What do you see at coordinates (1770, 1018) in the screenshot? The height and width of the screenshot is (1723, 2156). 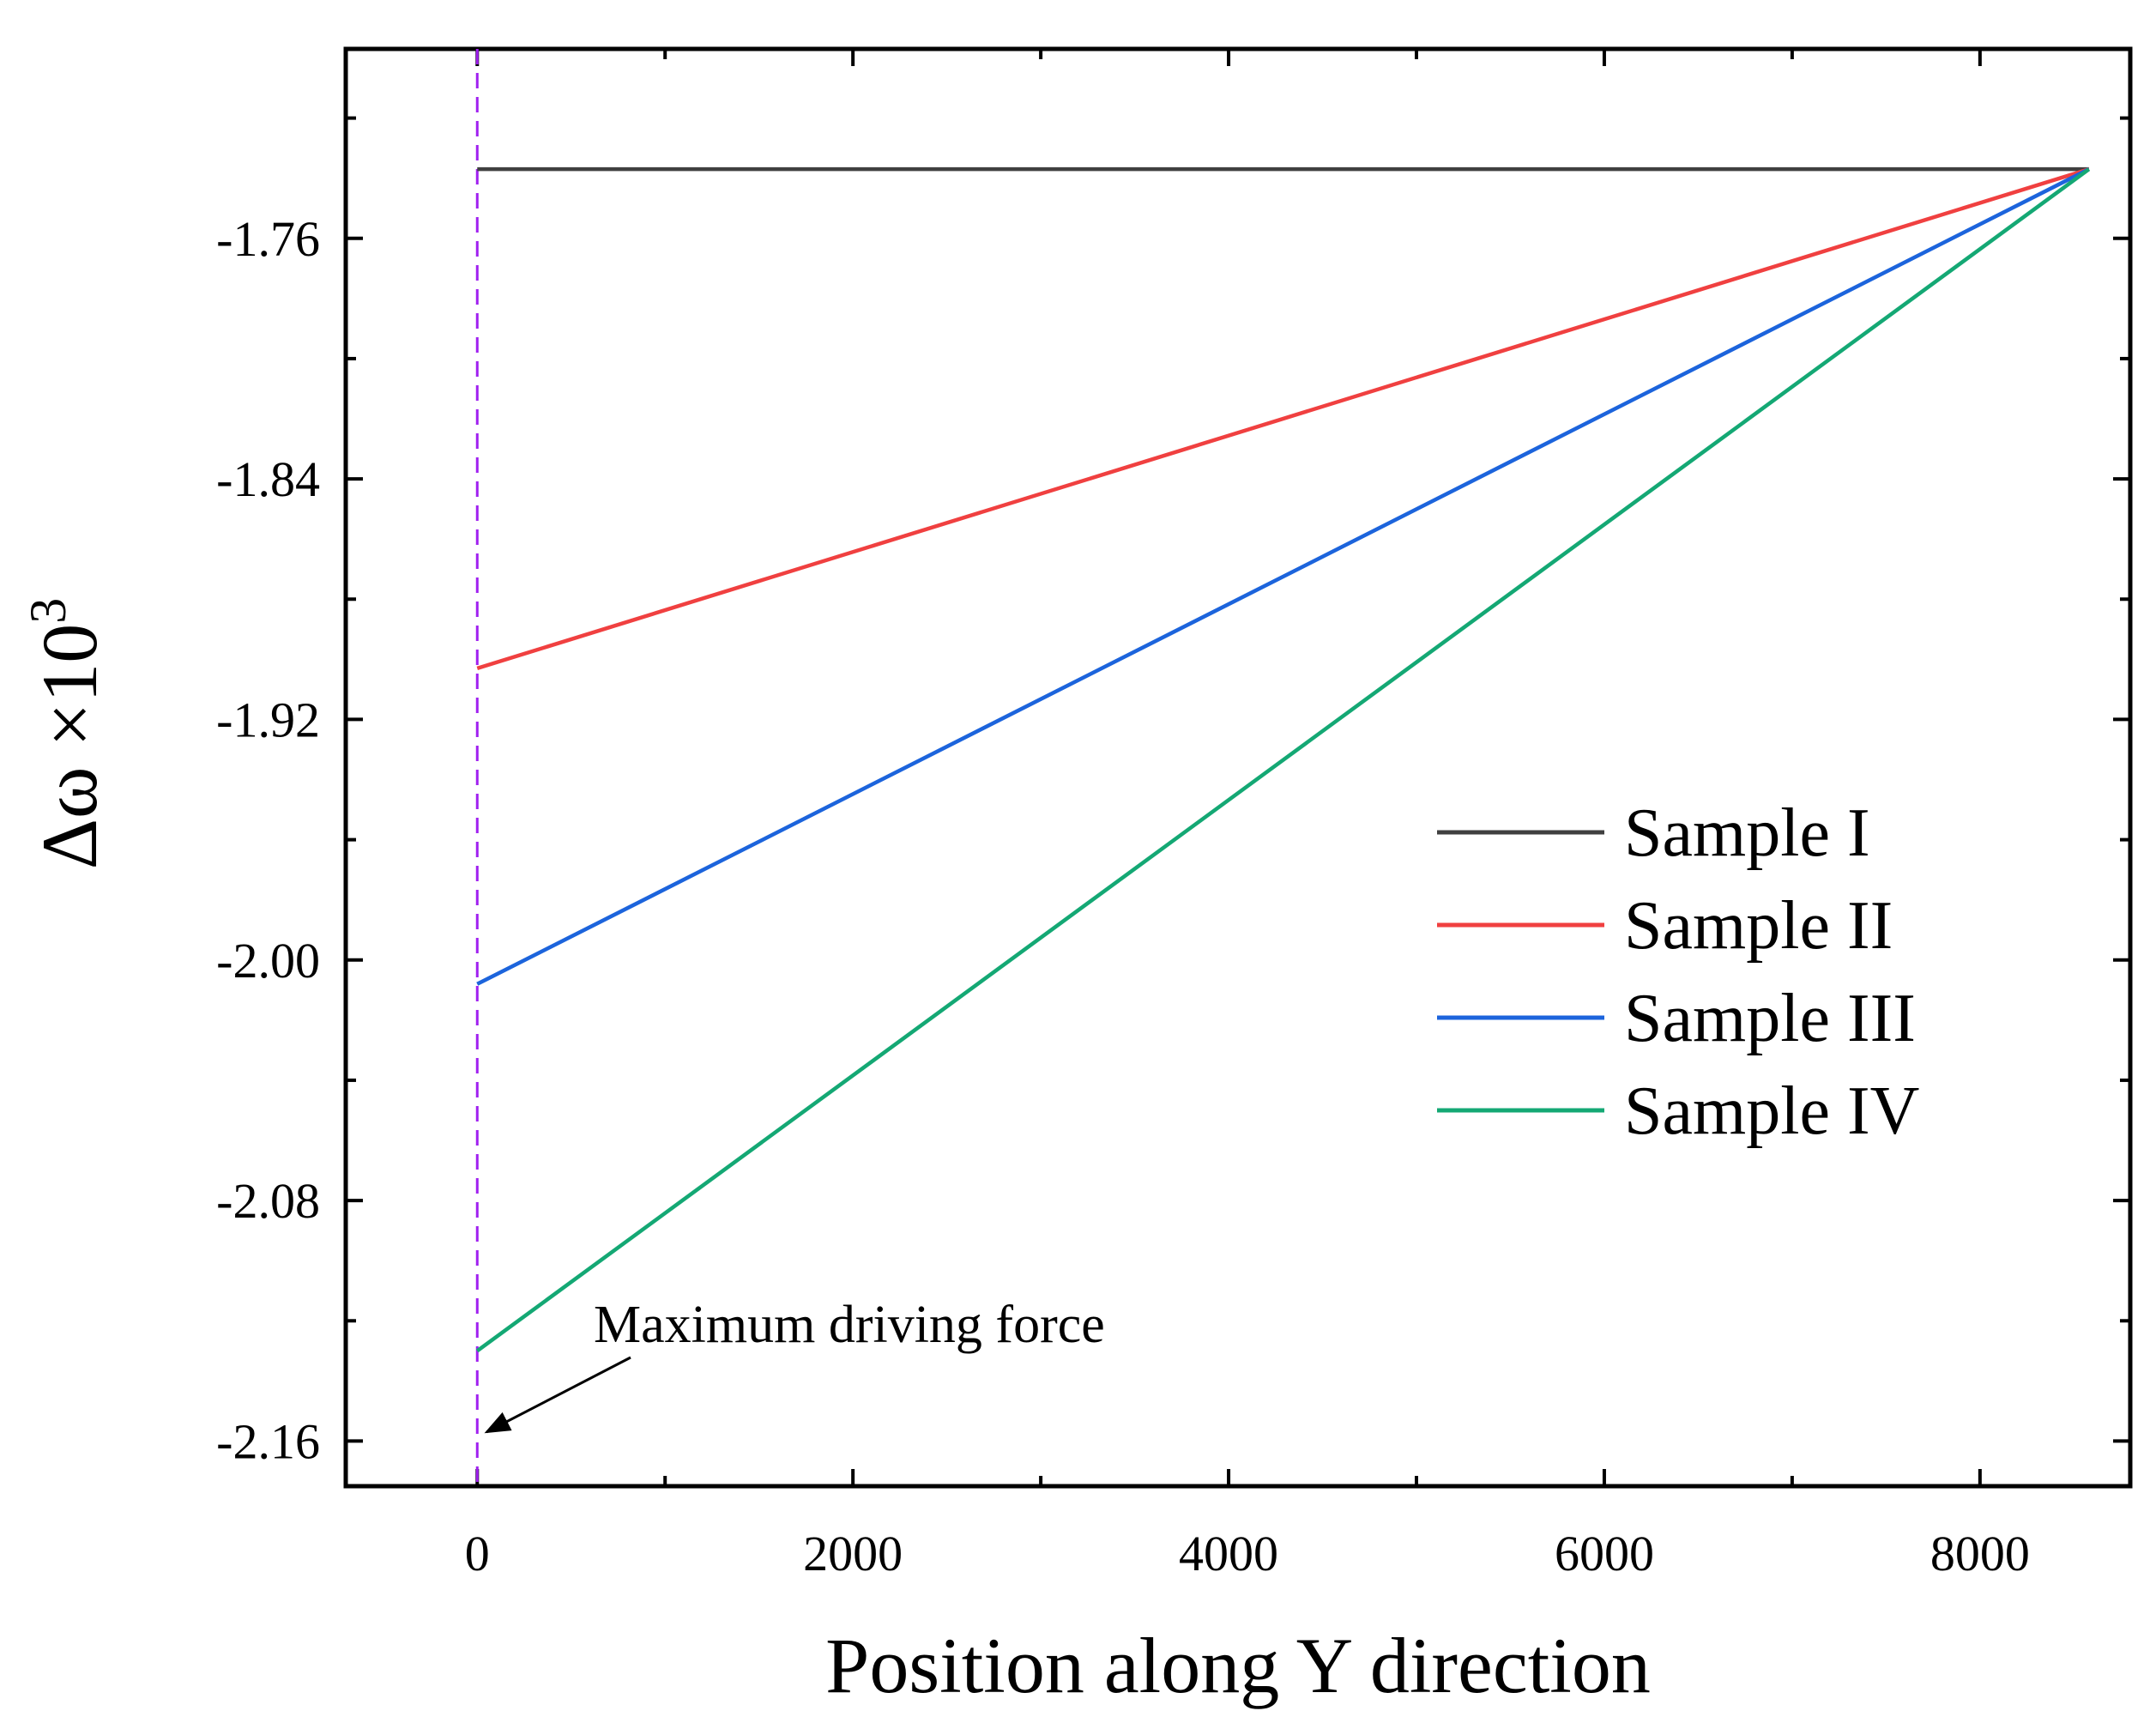 I see `legend-label-3: Sample III` at bounding box center [1770, 1018].